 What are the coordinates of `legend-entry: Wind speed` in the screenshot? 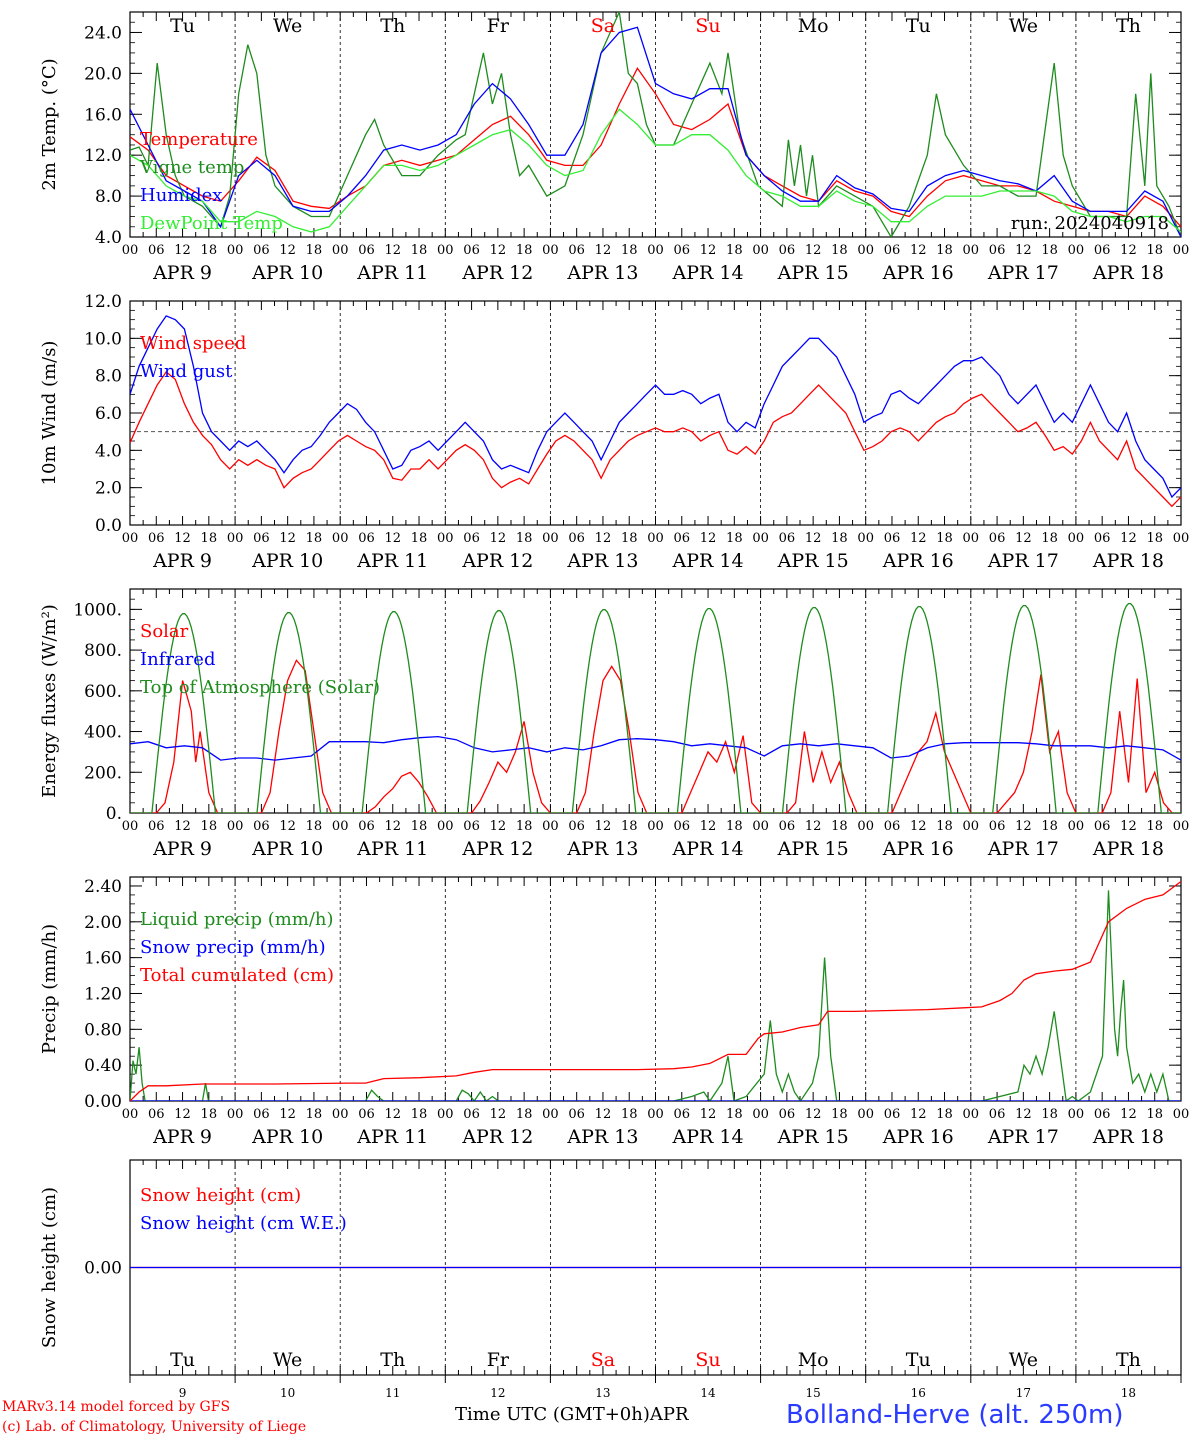 It's located at (193, 343).